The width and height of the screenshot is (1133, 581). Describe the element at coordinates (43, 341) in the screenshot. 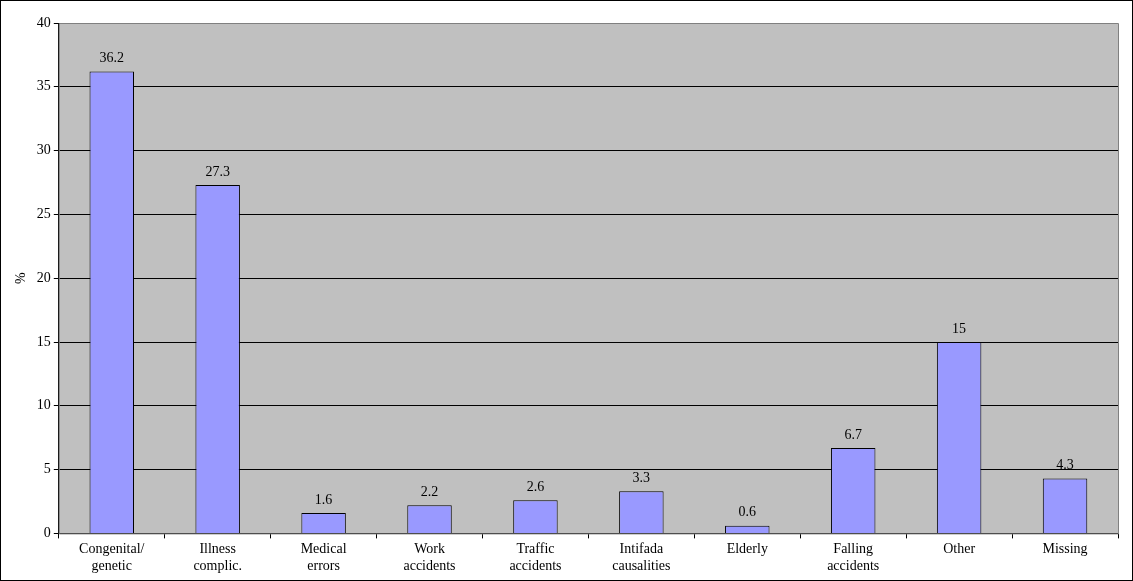

I see `y-tick-label: 15` at that location.